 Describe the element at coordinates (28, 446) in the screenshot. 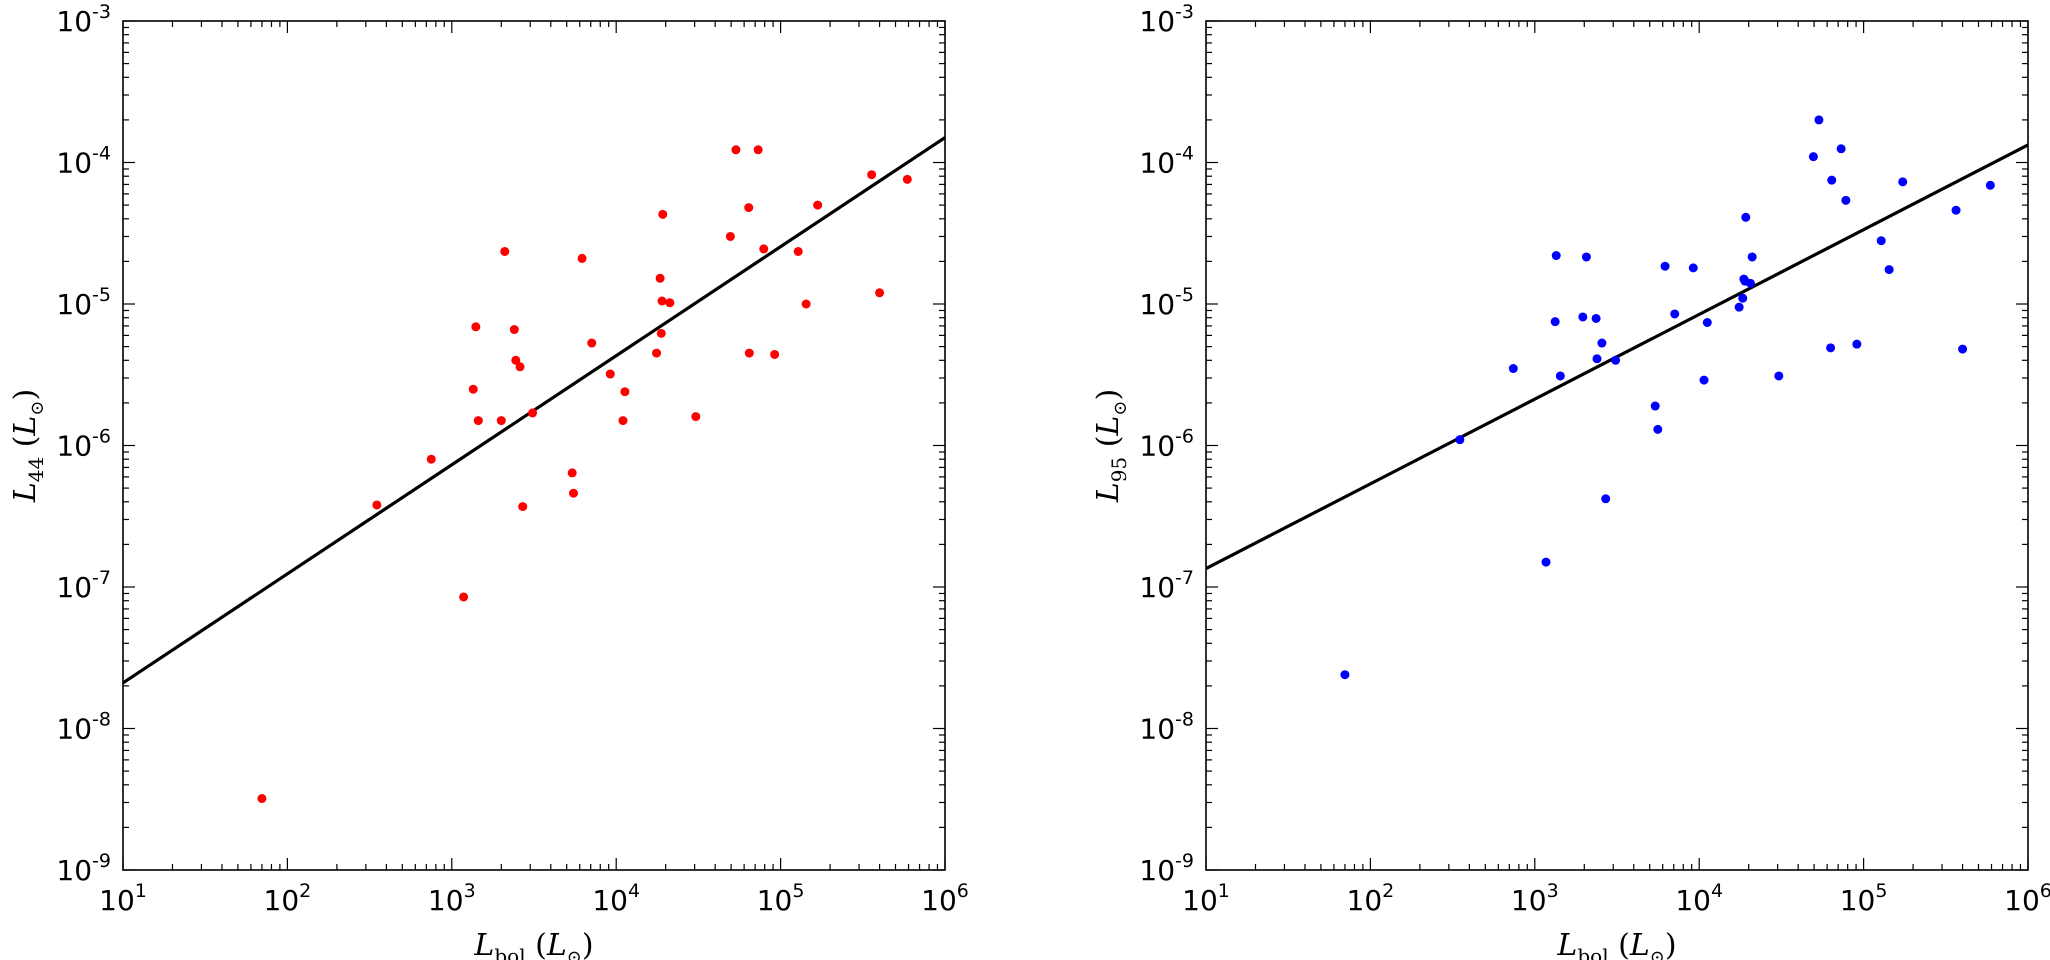

I see `y-axis-label: L44 (L⊙)` at that location.